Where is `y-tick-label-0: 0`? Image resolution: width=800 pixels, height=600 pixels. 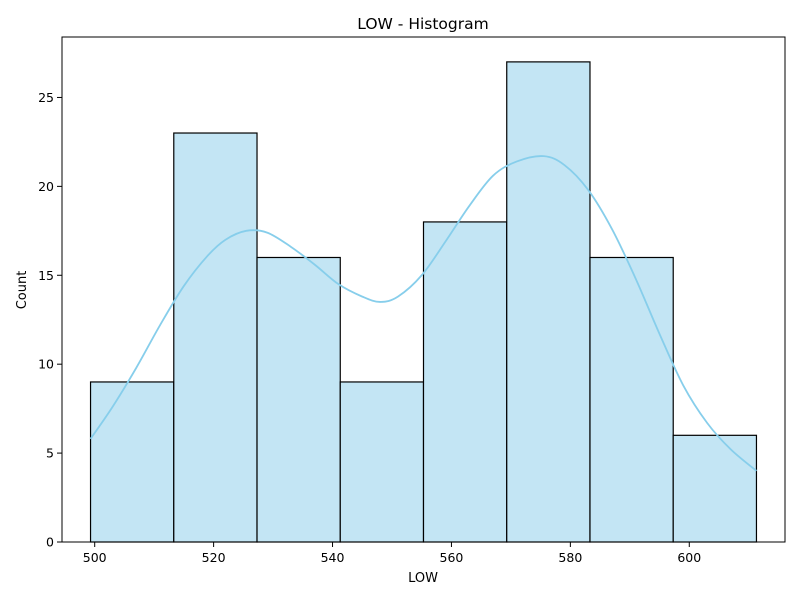 y-tick-label-0: 0 is located at coordinates (50, 542).